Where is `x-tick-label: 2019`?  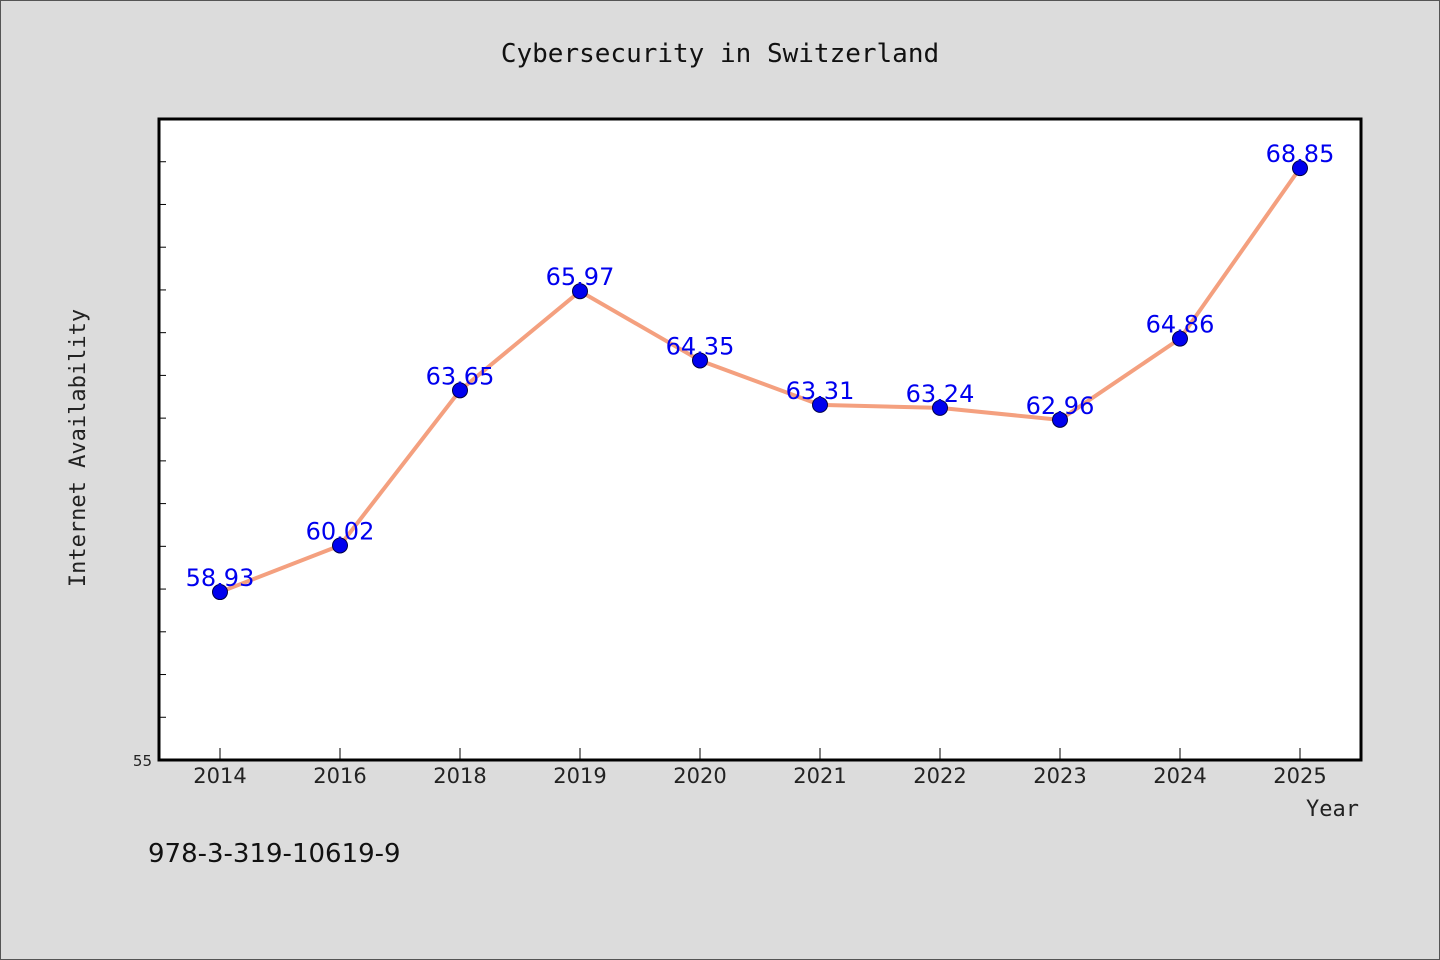
x-tick-label: 2019 is located at coordinates (579, 776).